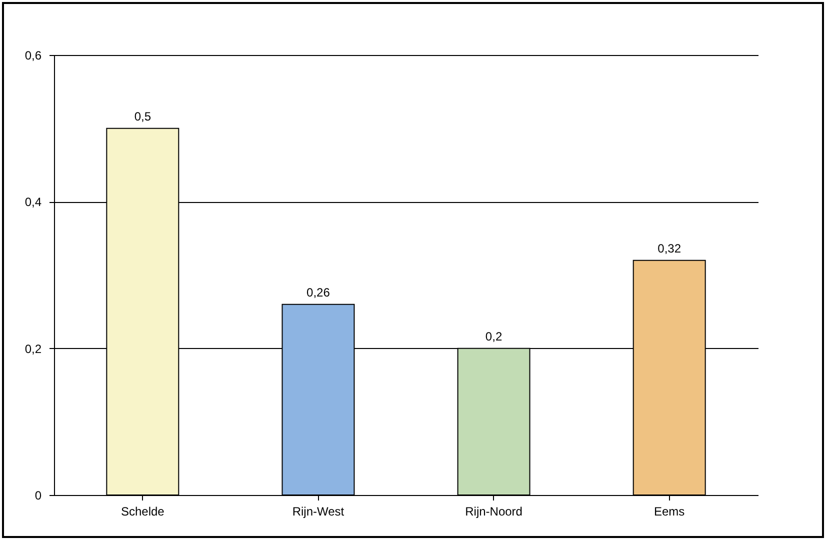 The height and width of the screenshot is (544, 830). I want to click on data-label: 0,2, so click(493, 336).